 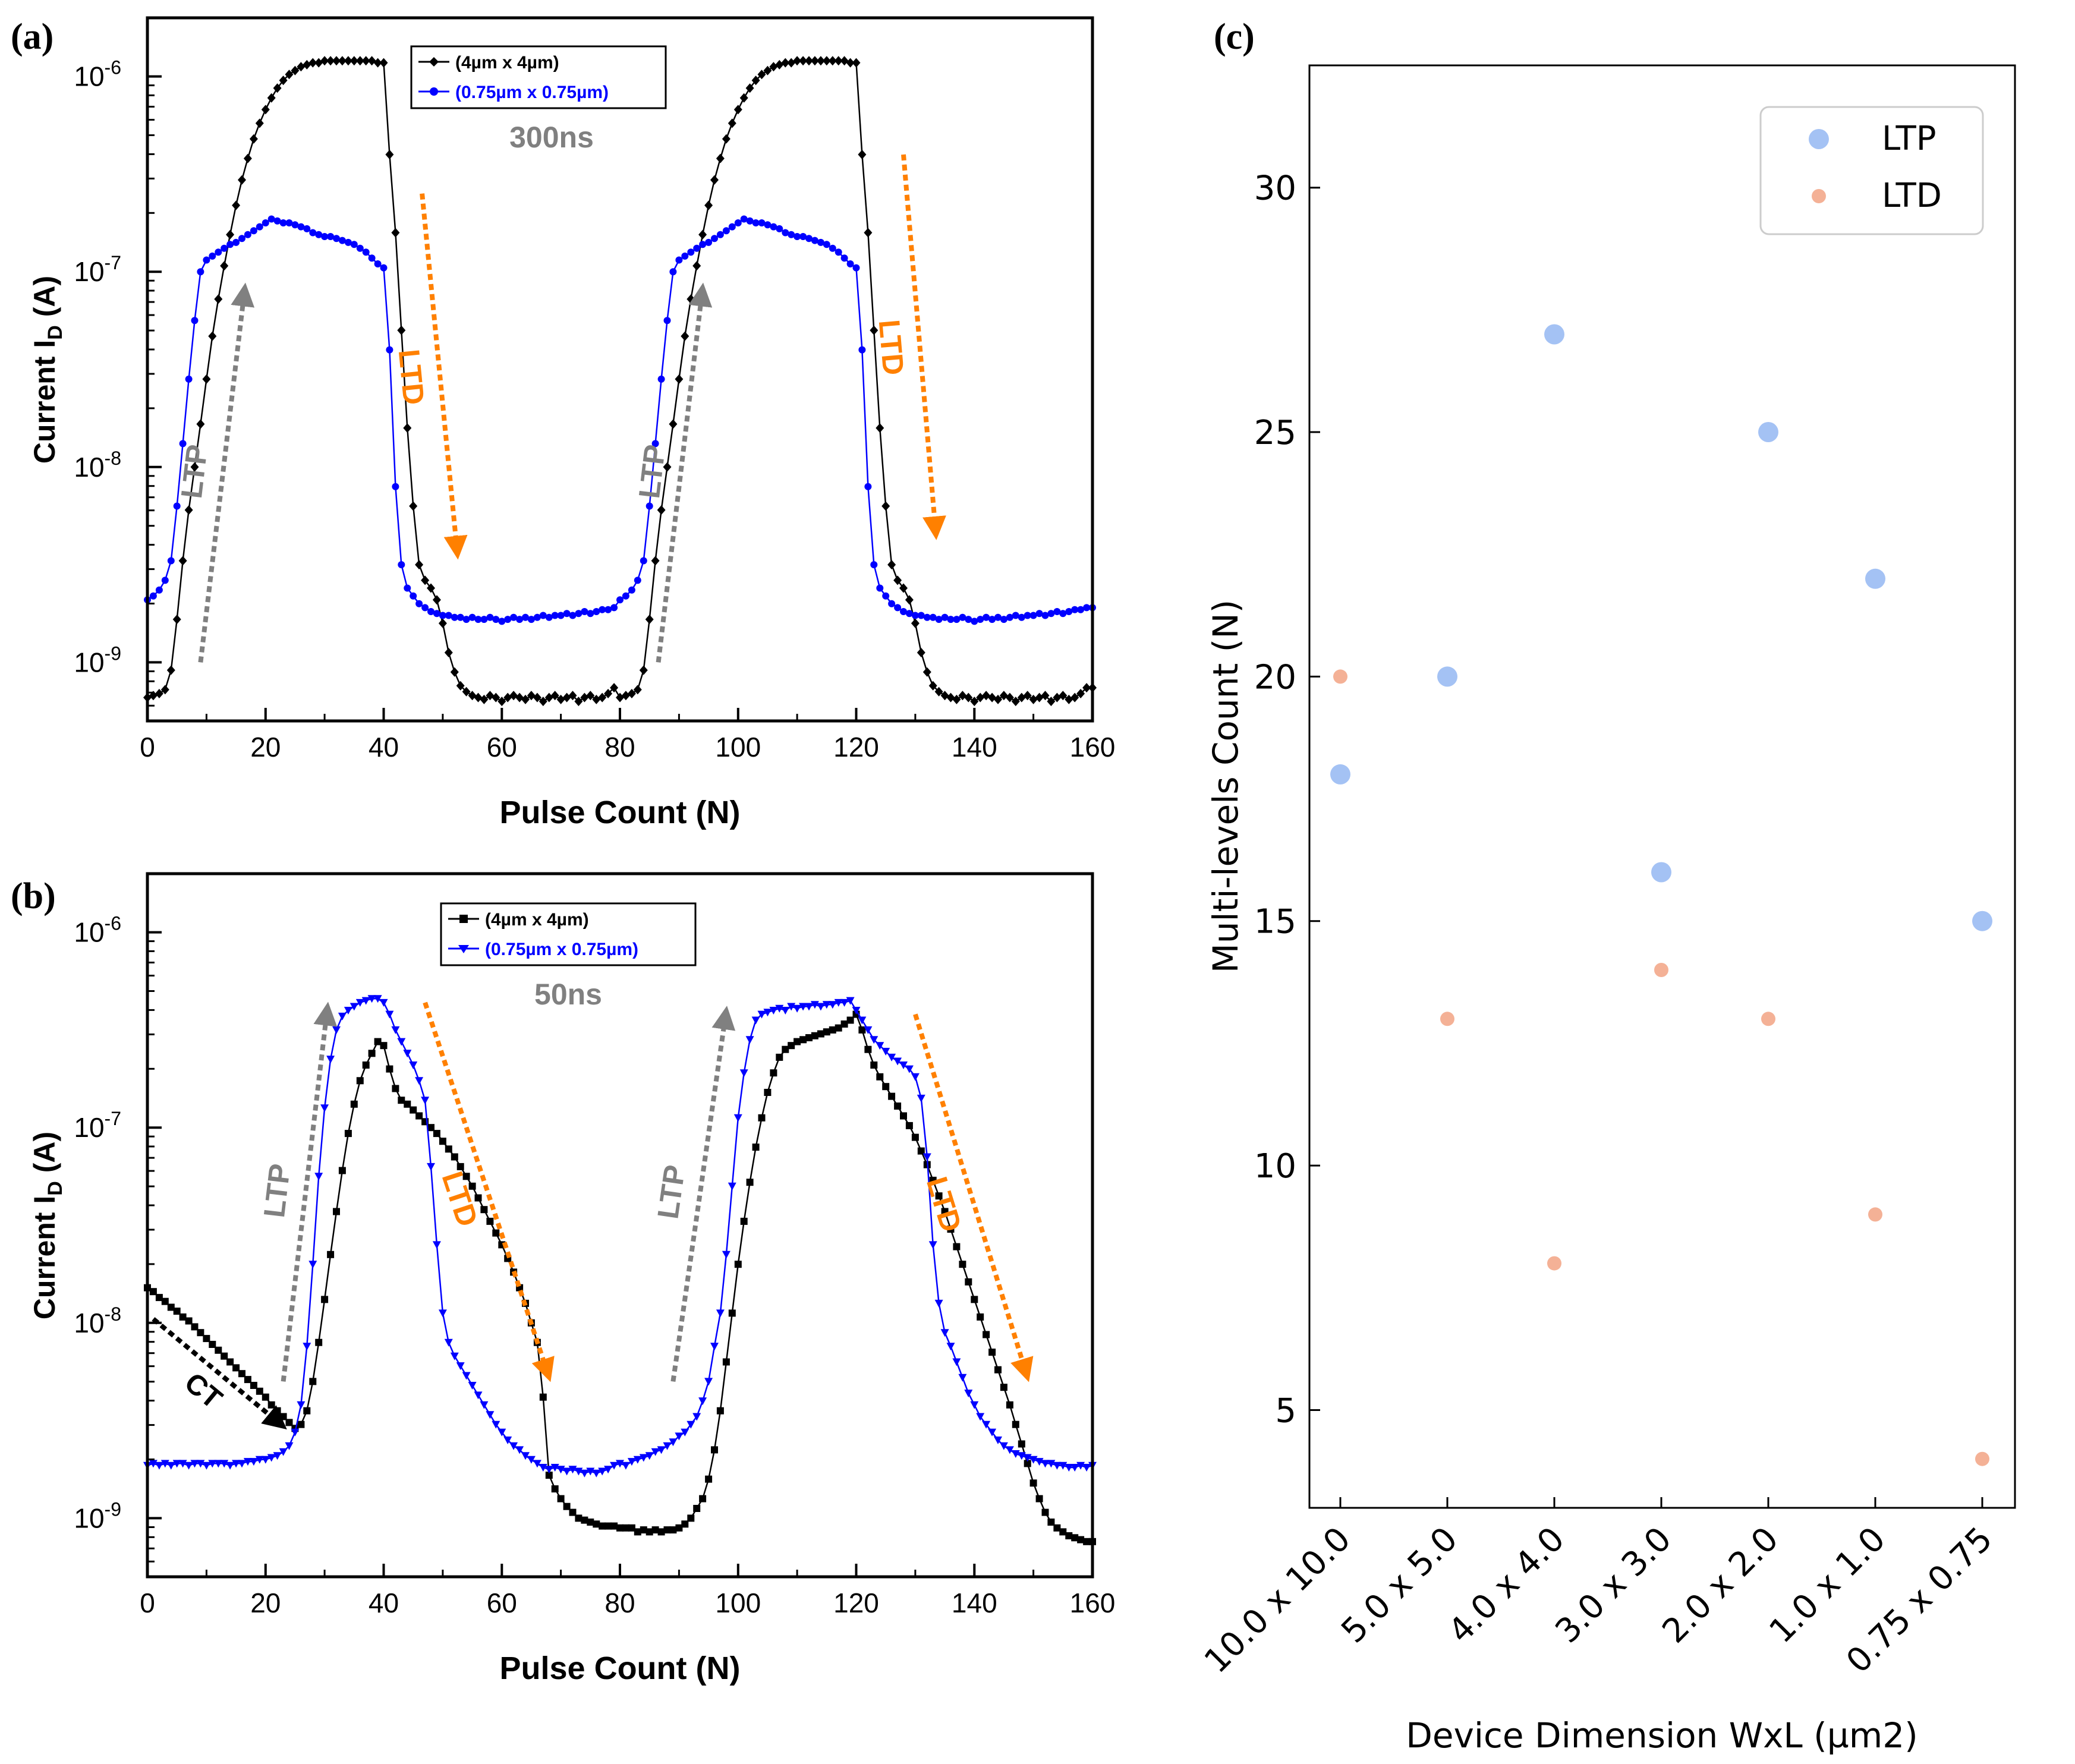 What do you see at coordinates (1275, 188) in the screenshot?
I see `panel-c-y-tick-label: 30` at bounding box center [1275, 188].